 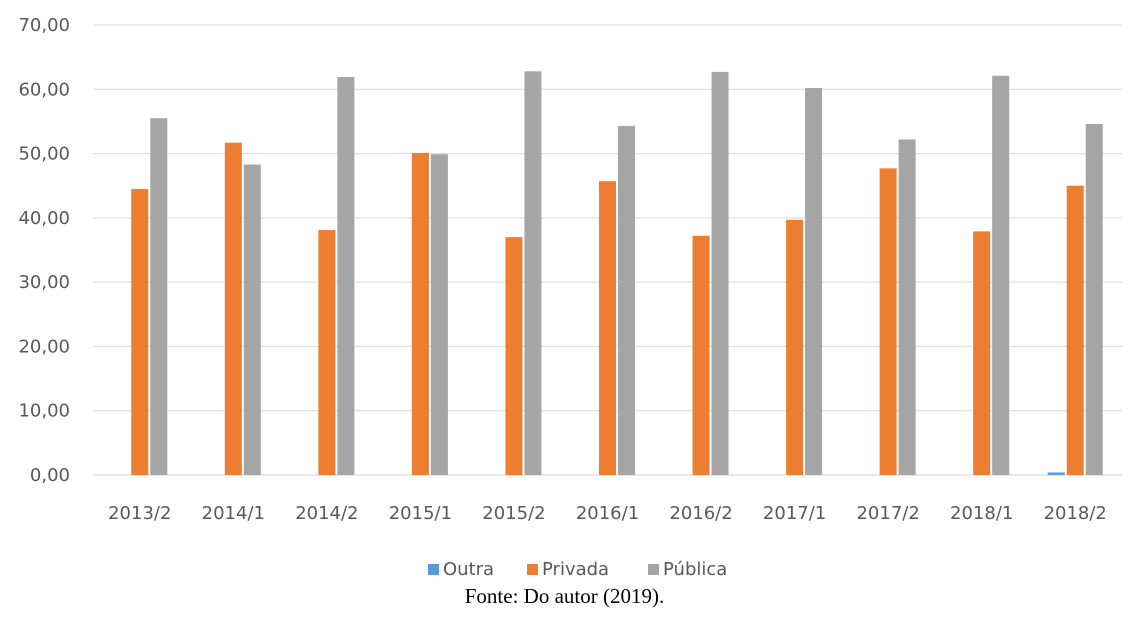 I want to click on x-tick-label: 2017/1, so click(x=794, y=513).